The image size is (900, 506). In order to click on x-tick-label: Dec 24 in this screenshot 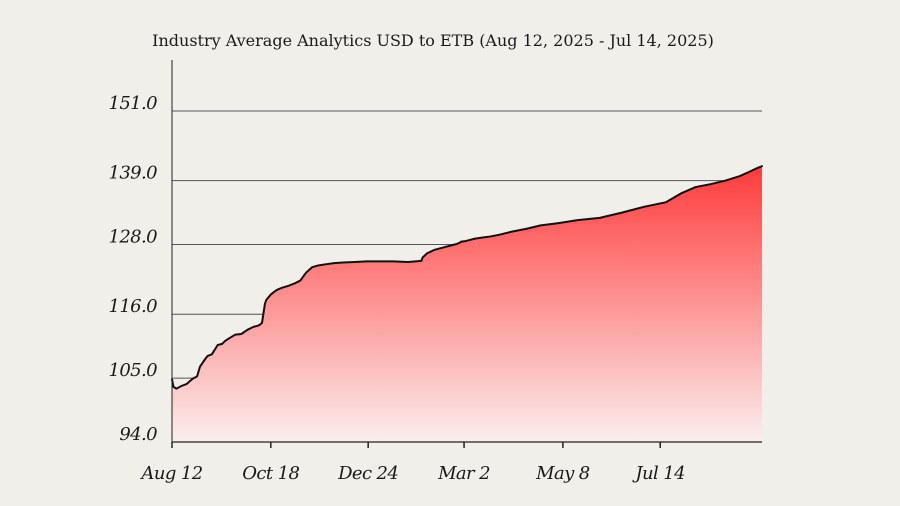, I will do `click(367, 473)`.